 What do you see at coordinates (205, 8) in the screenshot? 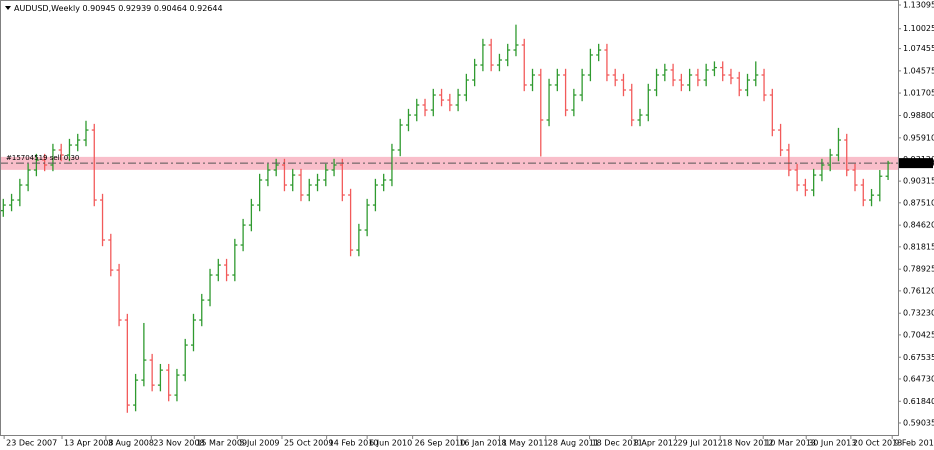
I see `last-close: 0.92644` at bounding box center [205, 8].